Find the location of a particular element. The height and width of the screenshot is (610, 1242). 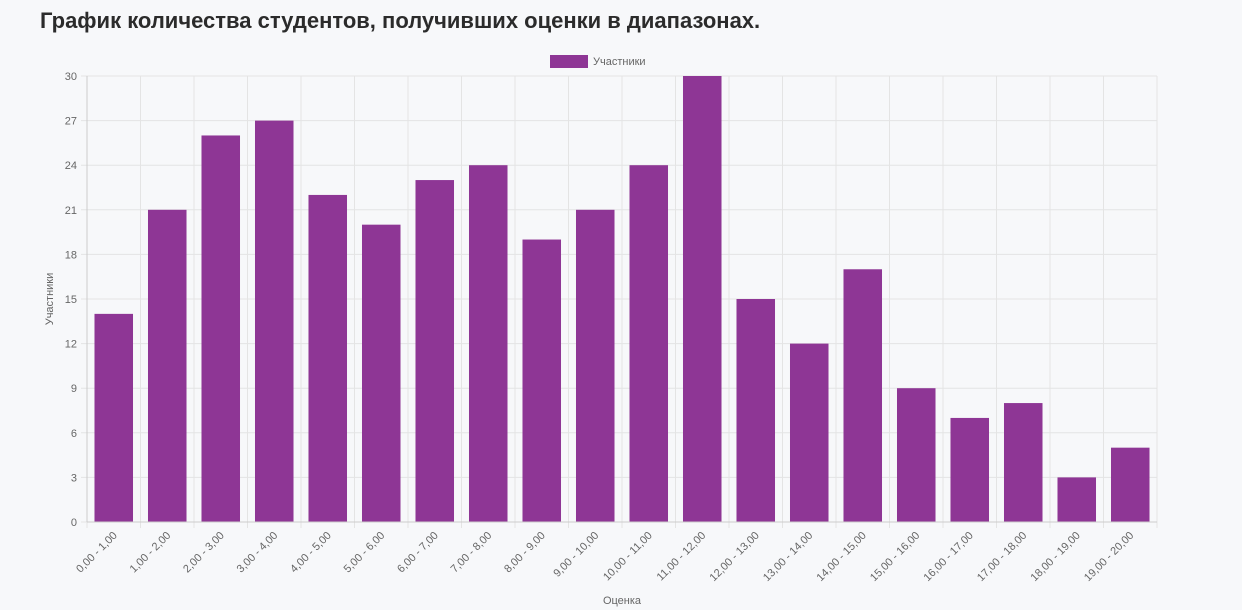

x-tick-label: 19,00 - 20,00 is located at coordinates (1109, 557).